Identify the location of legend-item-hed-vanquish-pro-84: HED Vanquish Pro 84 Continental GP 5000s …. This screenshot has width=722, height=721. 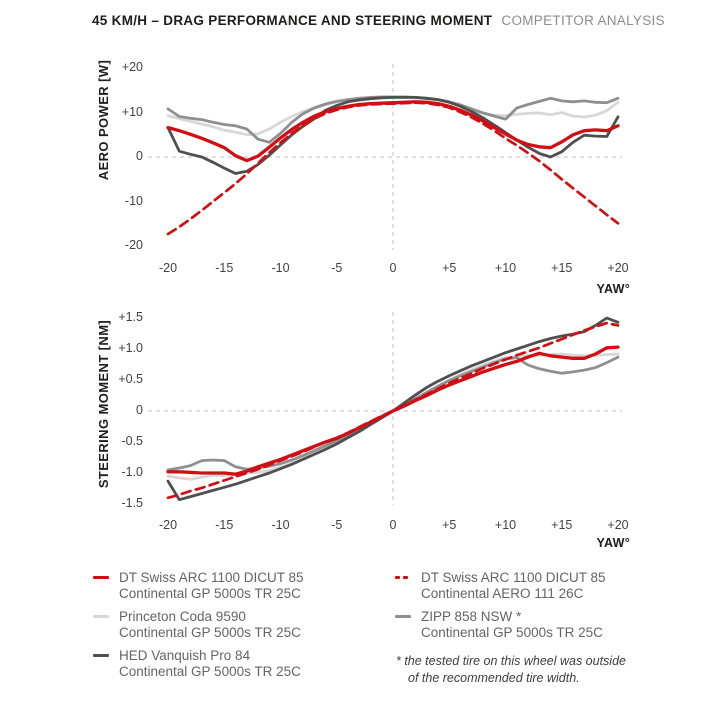
(233, 664).